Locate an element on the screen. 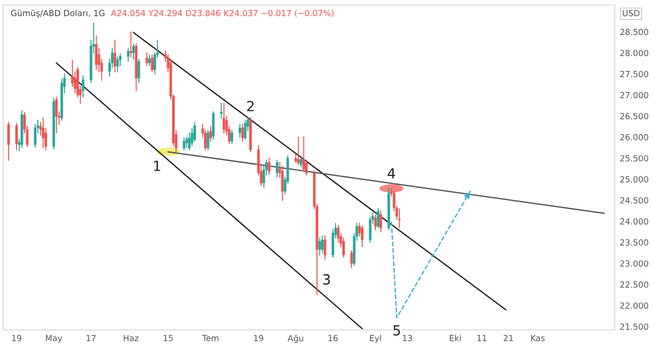 This screenshot has width=654, height=348. x-tick-label: 16 is located at coordinates (333, 338).